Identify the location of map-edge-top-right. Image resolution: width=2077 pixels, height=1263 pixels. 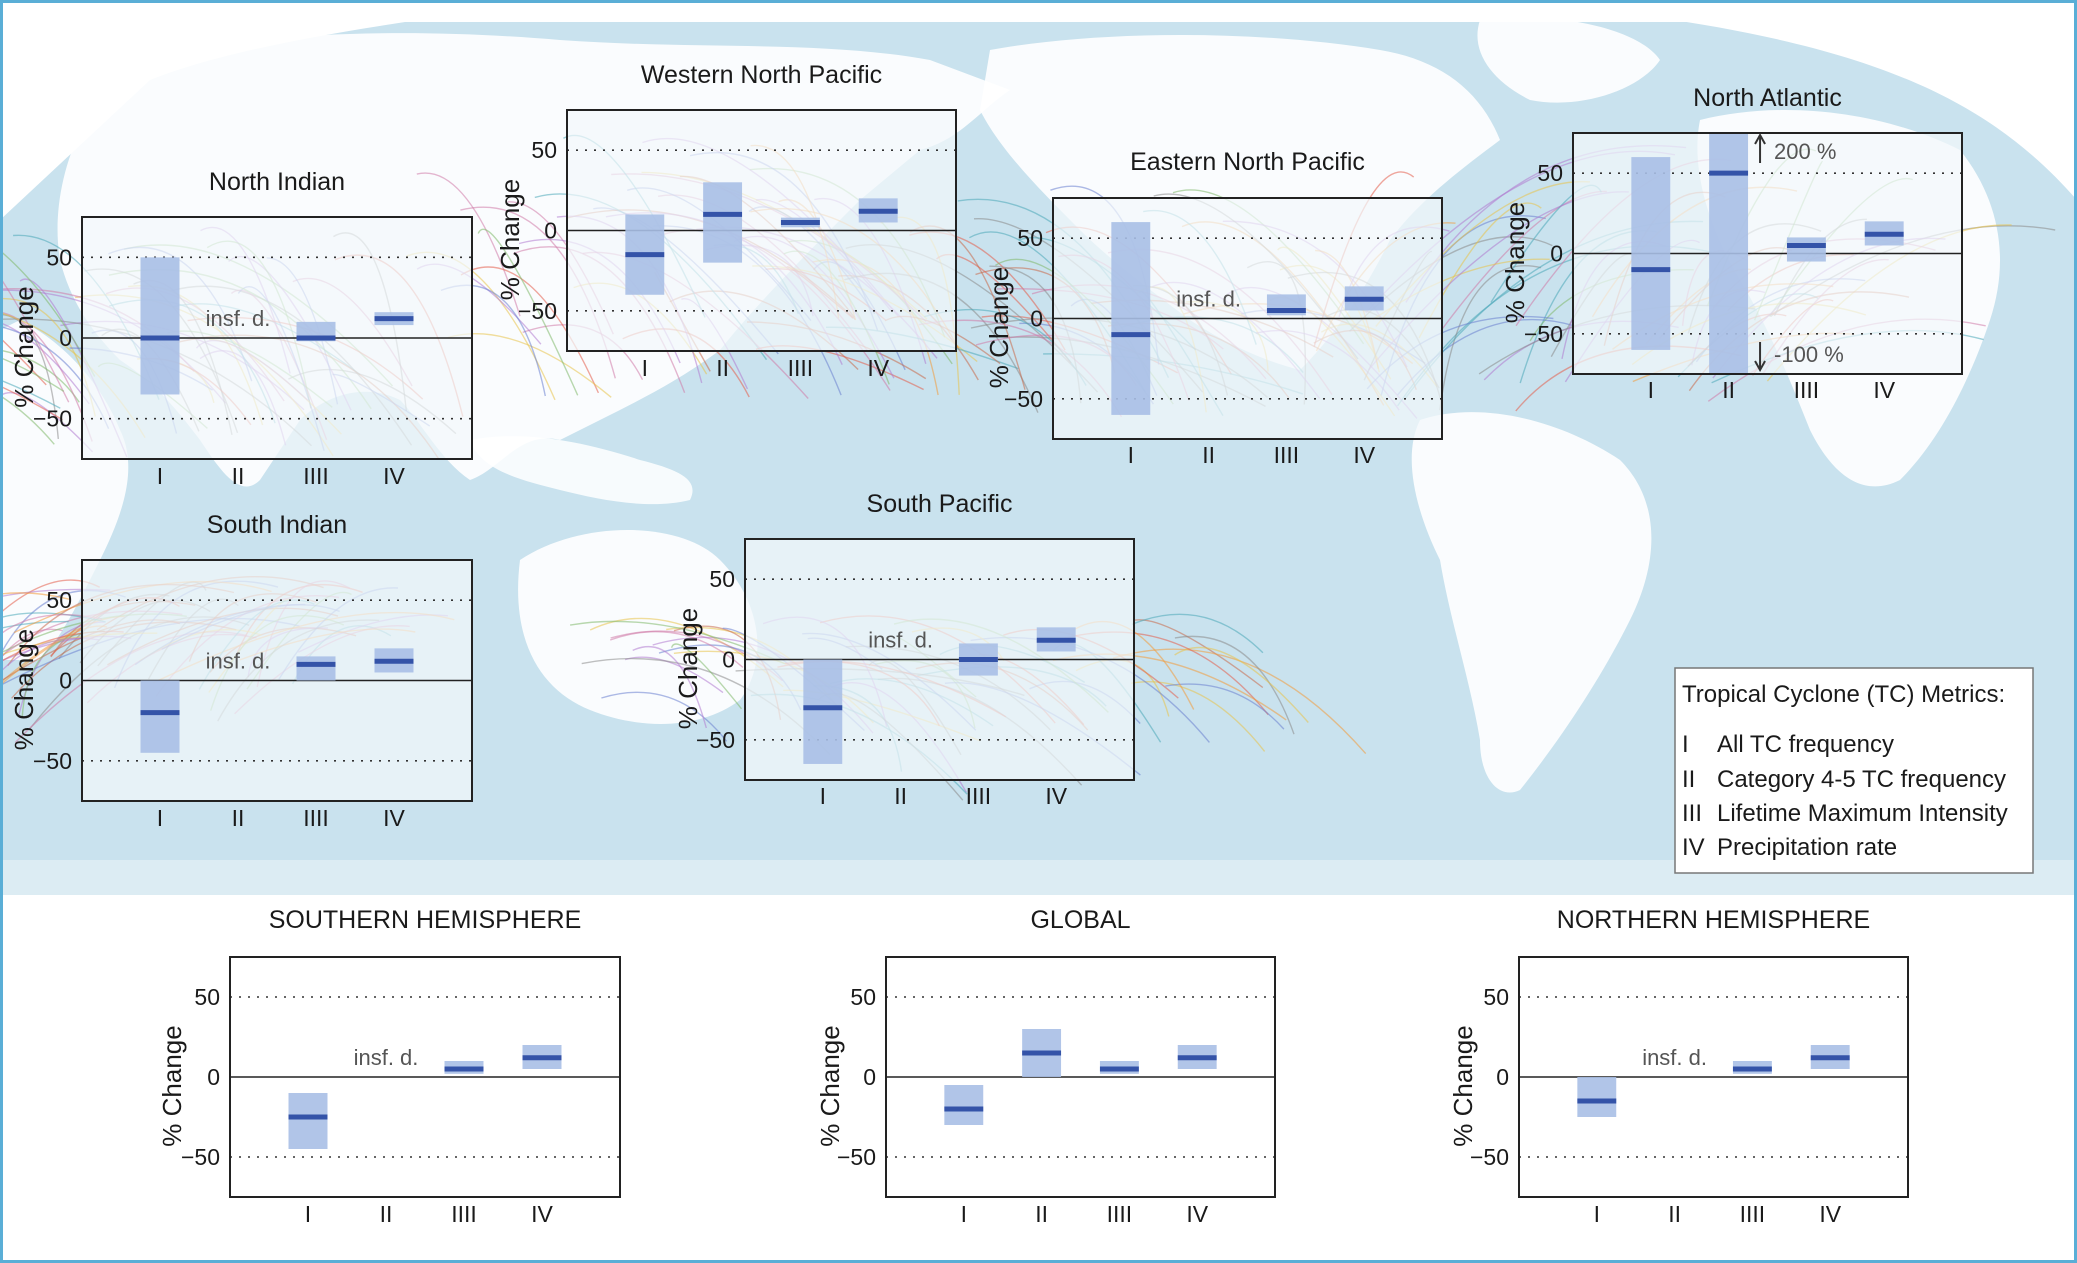
(1788, 100).